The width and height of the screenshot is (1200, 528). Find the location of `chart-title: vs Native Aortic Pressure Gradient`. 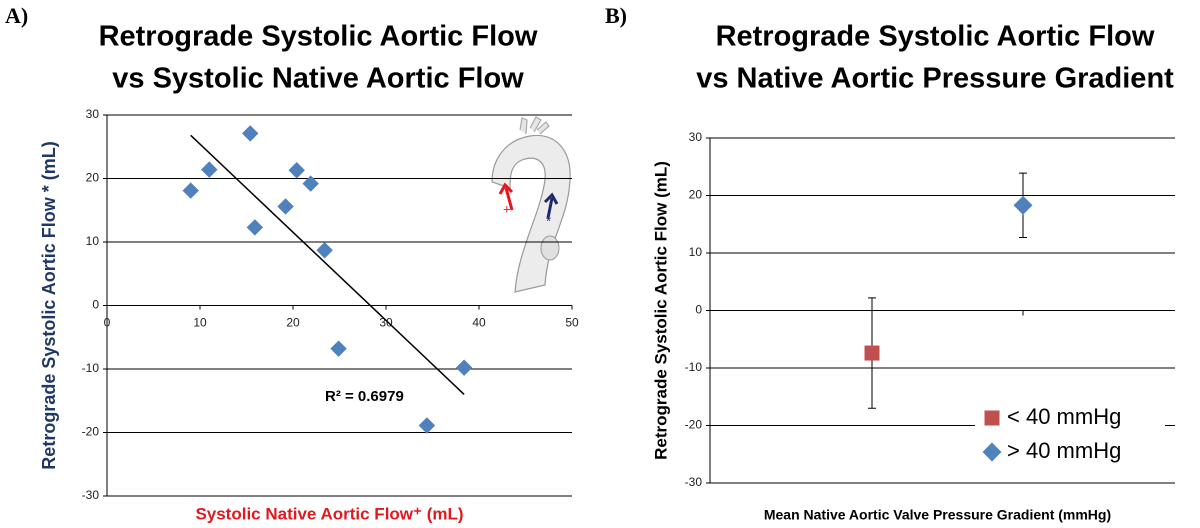

chart-title: vs Native Aortic Pressure Gradient is located at coordinates (935, 79).